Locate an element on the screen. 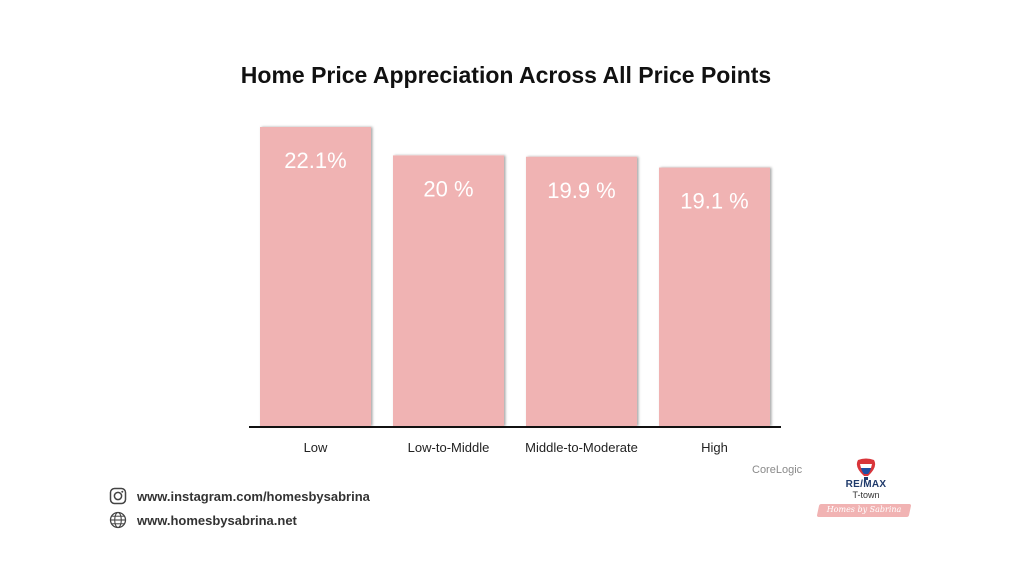 This screenshot has height=576, width=1024. remax-office: T-town is located at coordinates (866, 495).